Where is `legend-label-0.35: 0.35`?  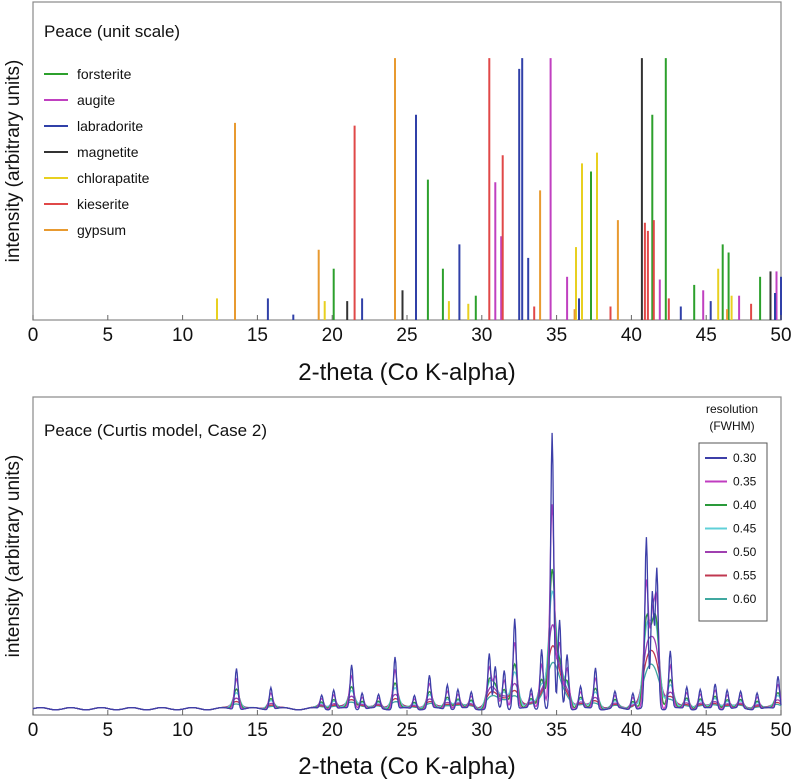
legend-label-0.35: 0.35 is located at coordinates (745, 482).